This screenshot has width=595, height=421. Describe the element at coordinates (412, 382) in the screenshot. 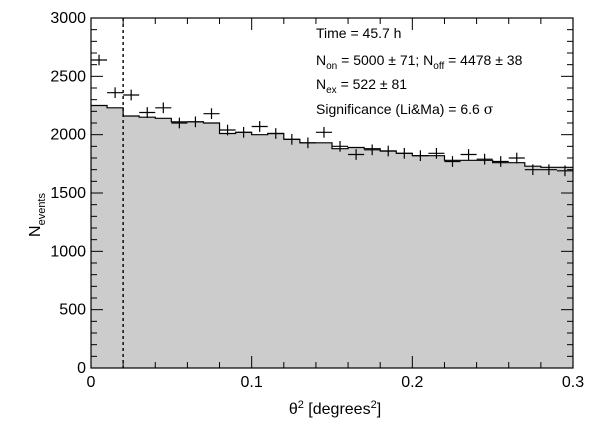

I see `x-tick-label: 0.2` at that location.